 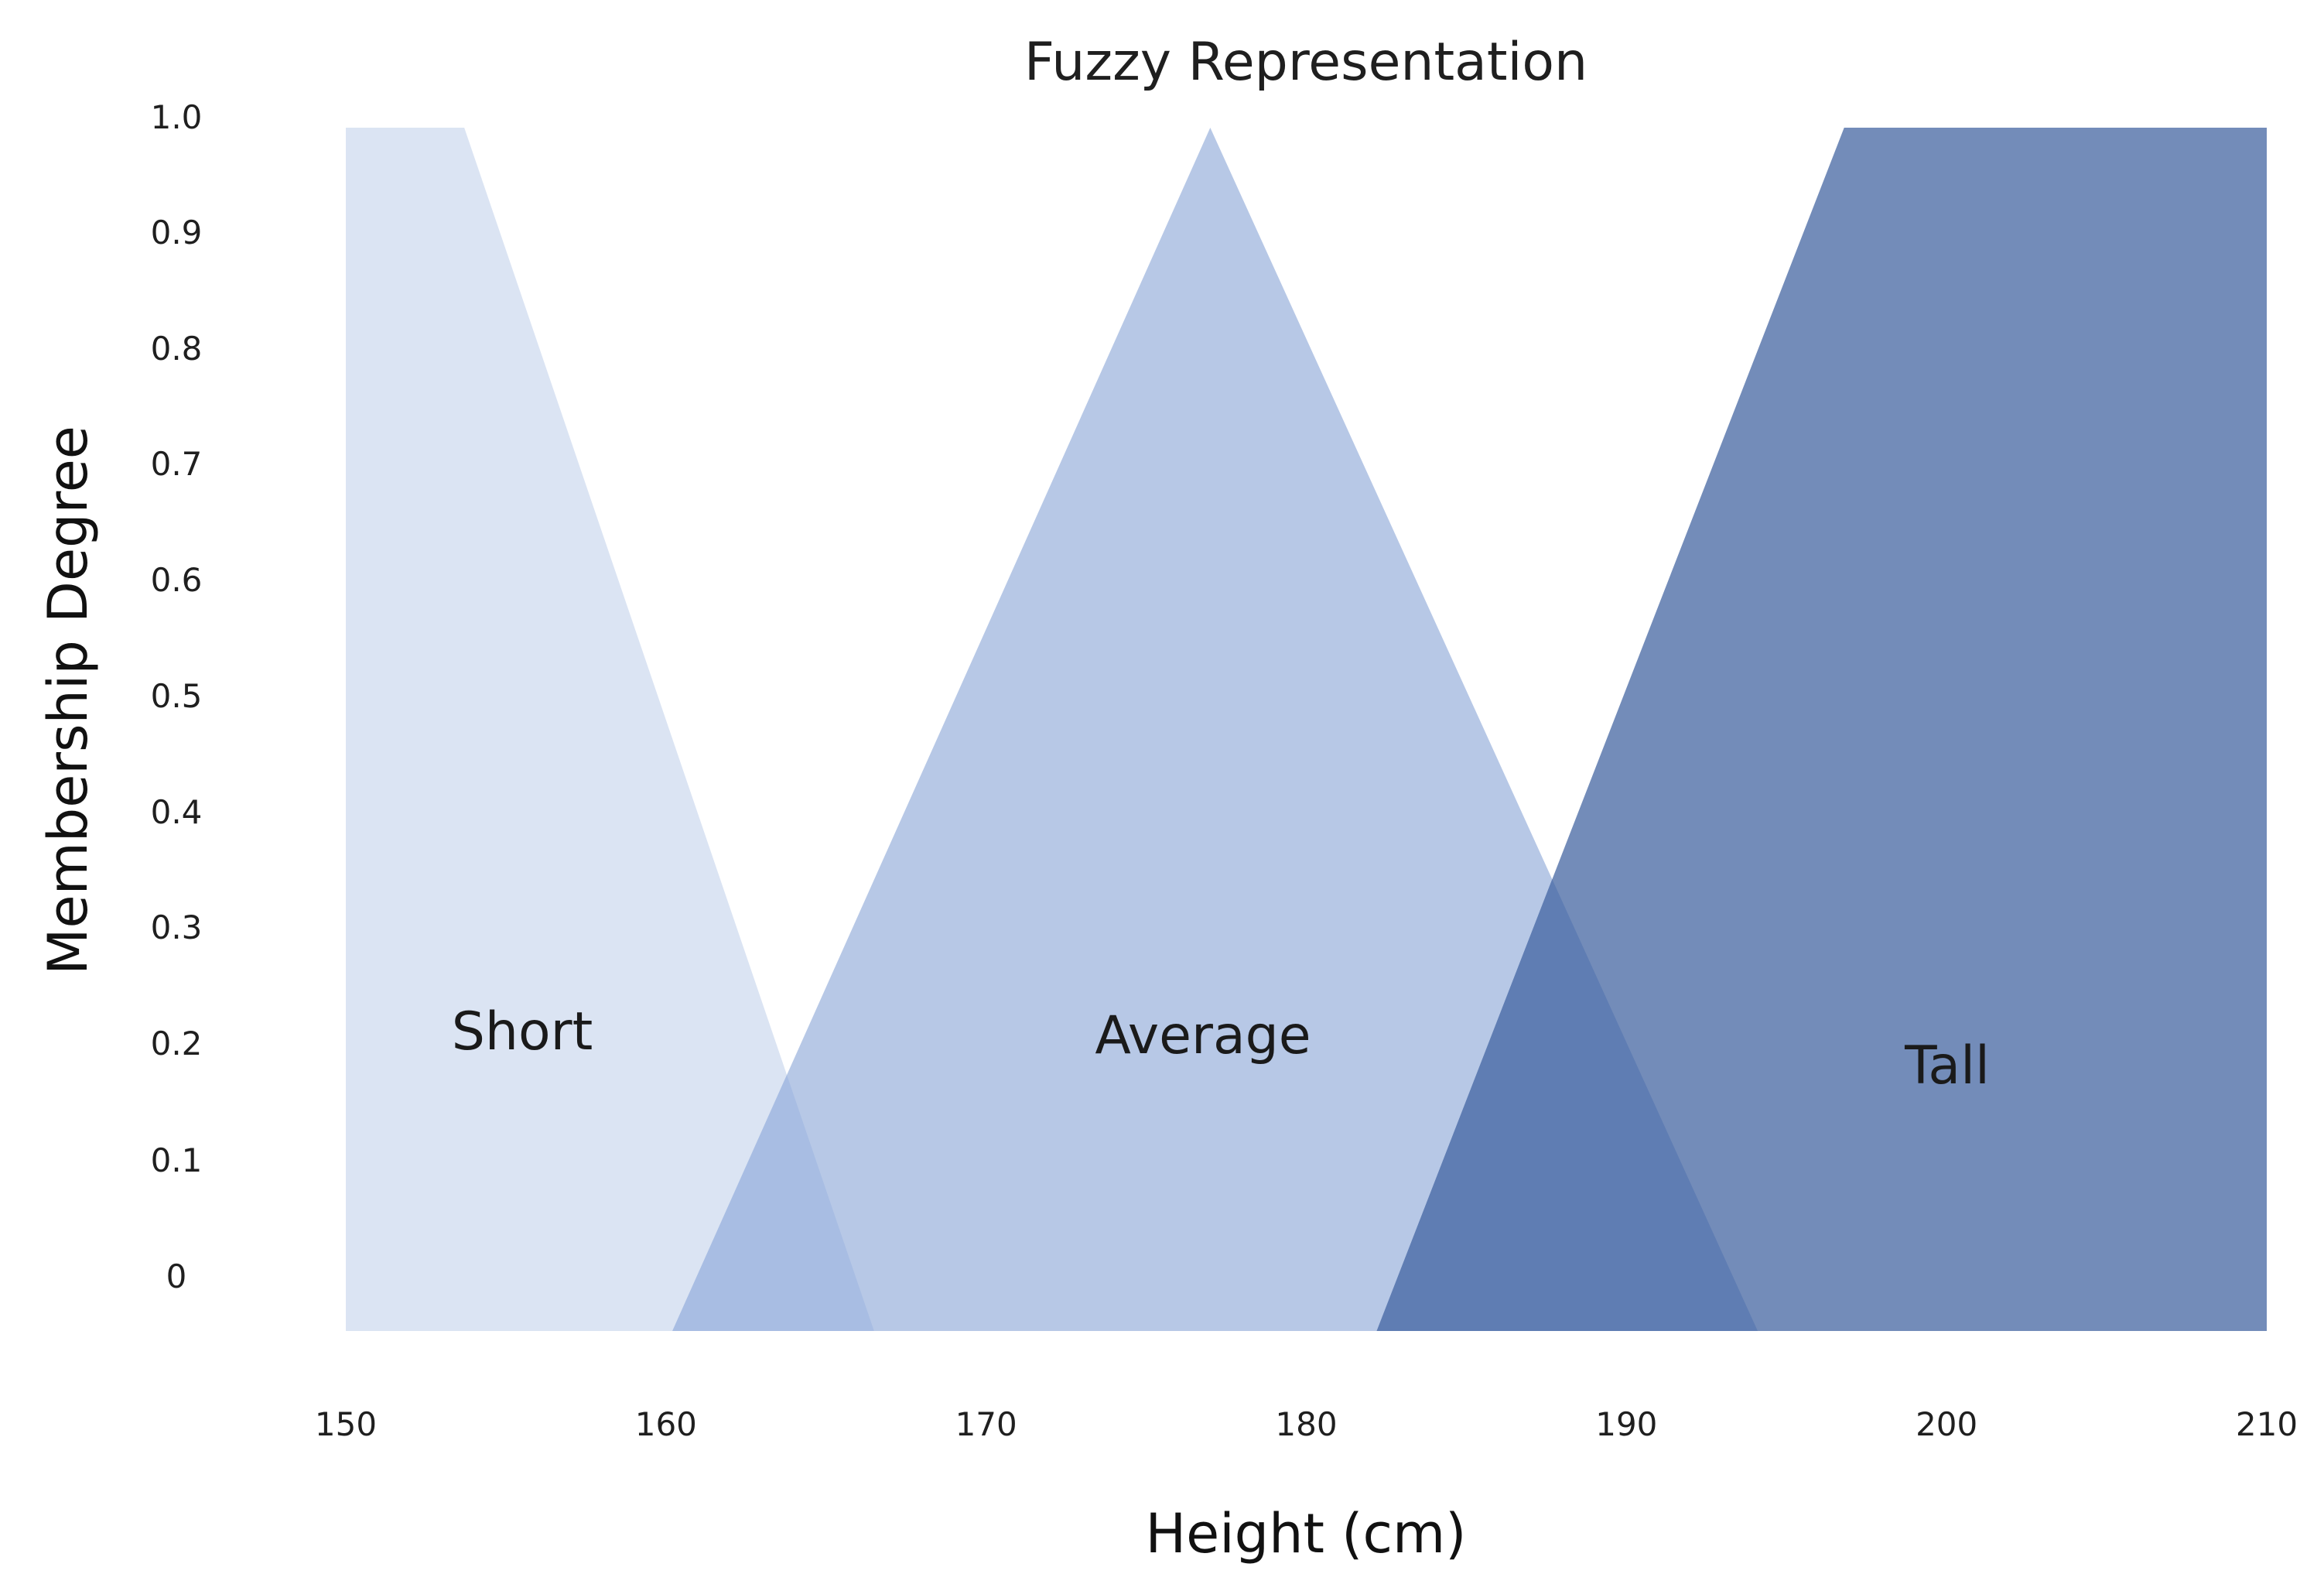 I want to click on x-tick-label: 160, so click(x=666, y=1424).